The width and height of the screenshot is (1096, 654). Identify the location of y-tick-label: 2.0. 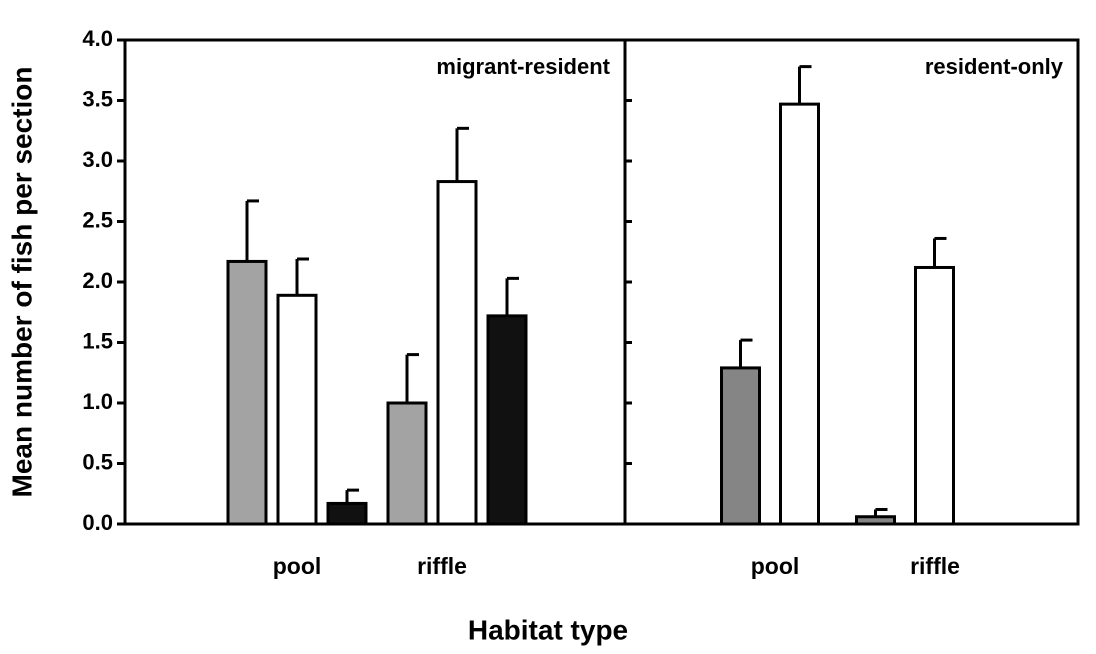
(97, 280).